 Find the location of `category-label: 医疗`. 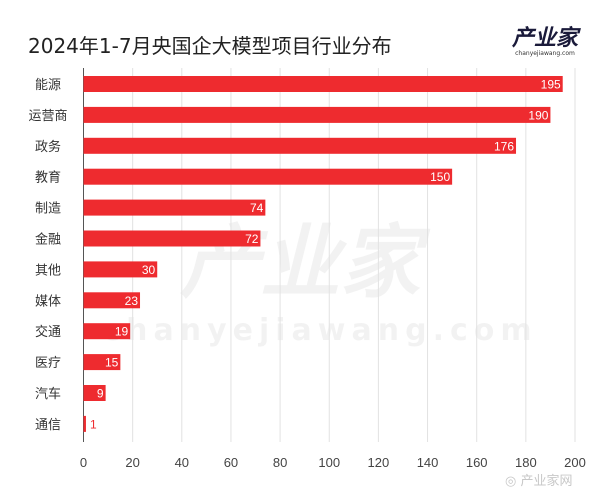

category-label: 医疗 is located at coordinates (48, 363).